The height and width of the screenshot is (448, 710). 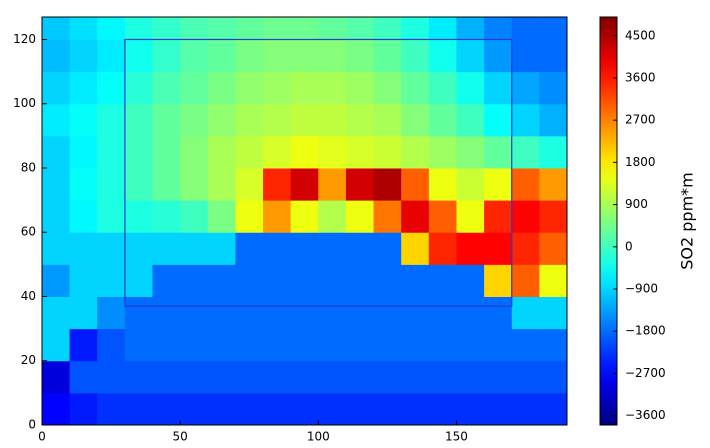 I want to click on x-tick-label: 100, so click(x=318, y=437).